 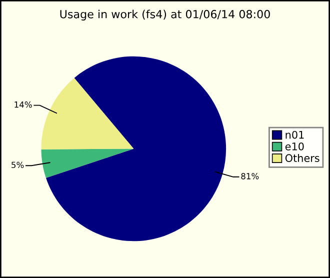 What do you see at coordinates (250, 176) in the screenshot?
I see `data-label: 81%` at bounding box center [250, 176].